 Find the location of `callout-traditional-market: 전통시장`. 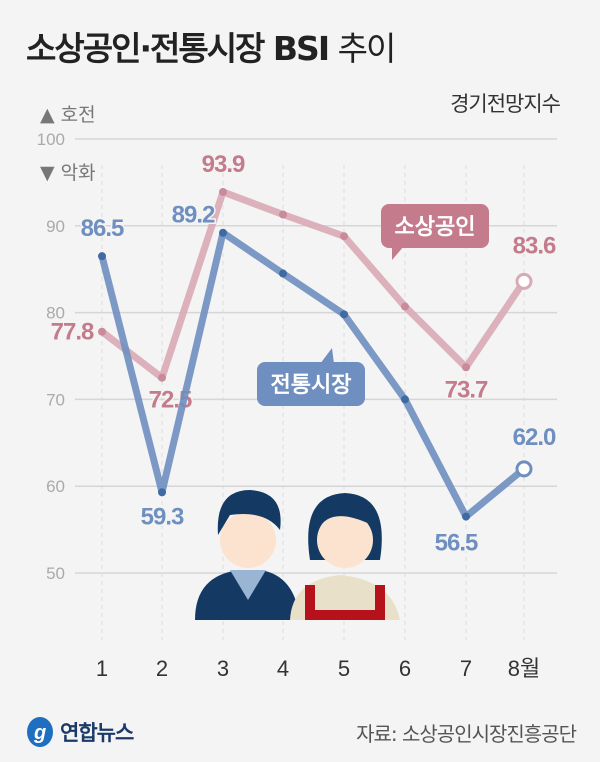

callout-traditional-market: 전통시장 is located at coordinates (311, 377).